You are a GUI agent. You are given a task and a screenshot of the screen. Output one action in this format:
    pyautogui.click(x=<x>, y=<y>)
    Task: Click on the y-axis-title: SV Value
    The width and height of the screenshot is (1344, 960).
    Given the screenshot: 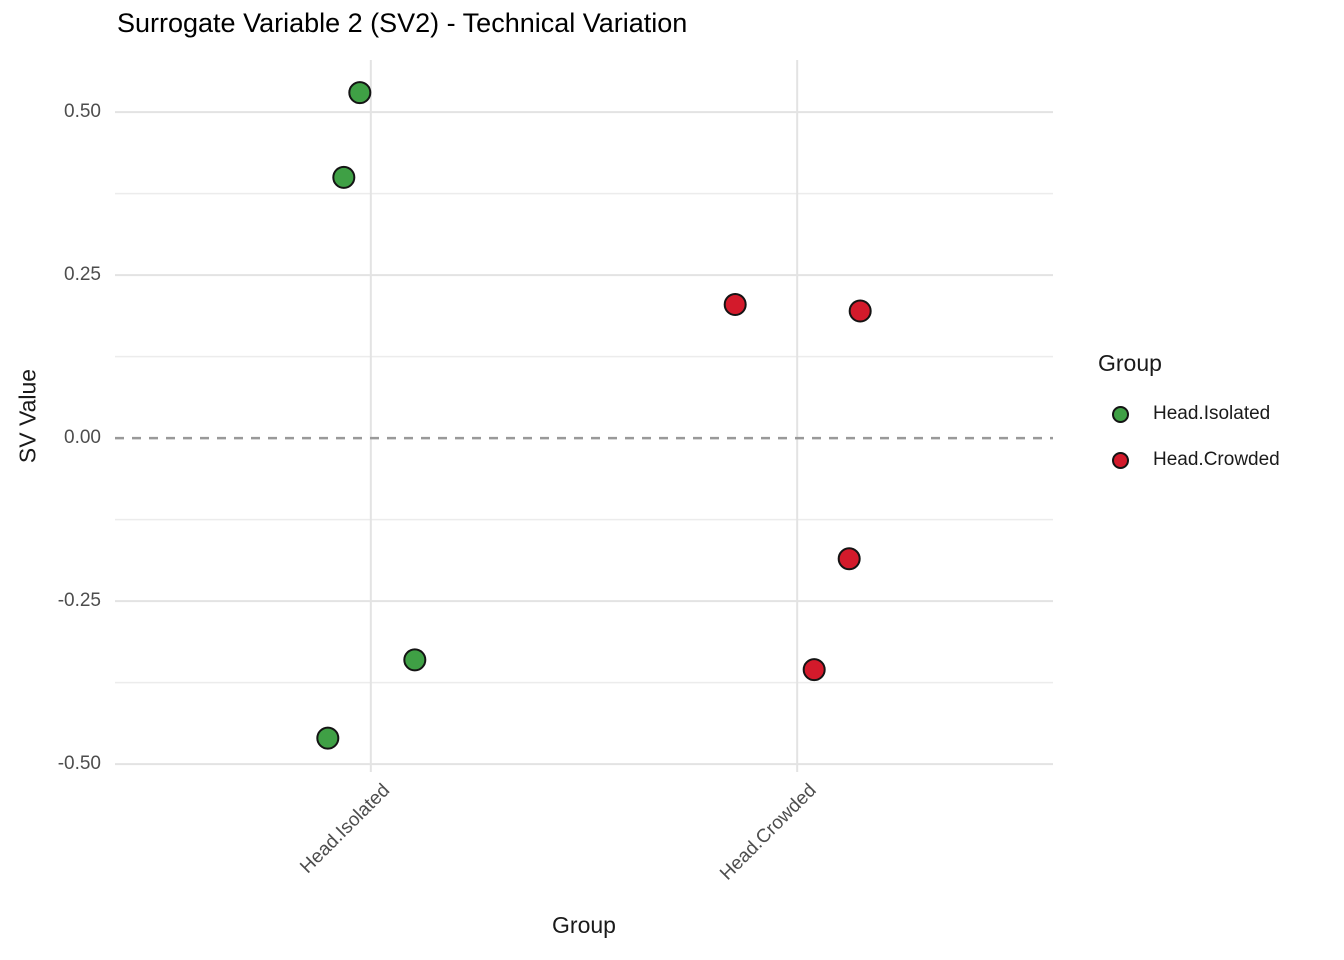 What is the action you would take?
    pyautogui.click(x=27, y=416)
    